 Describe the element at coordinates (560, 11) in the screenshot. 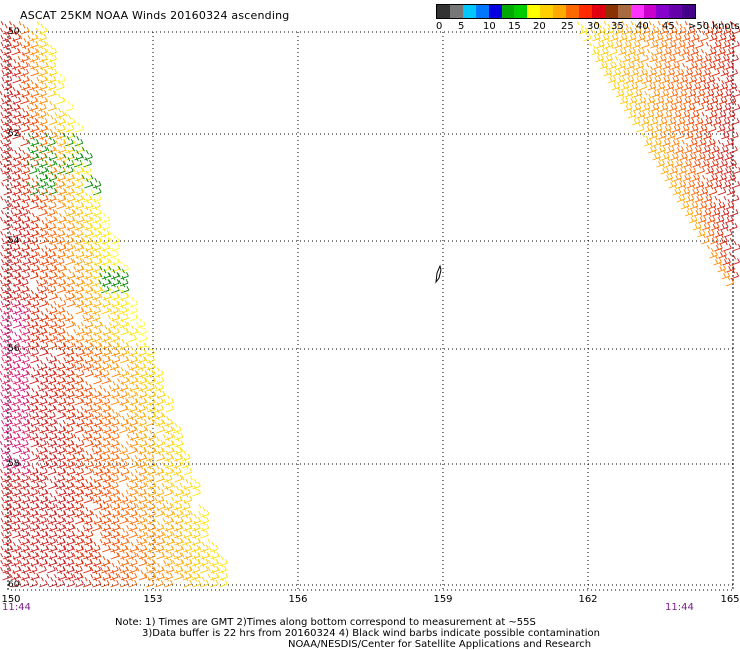

I see `legend-swatch` at that location.